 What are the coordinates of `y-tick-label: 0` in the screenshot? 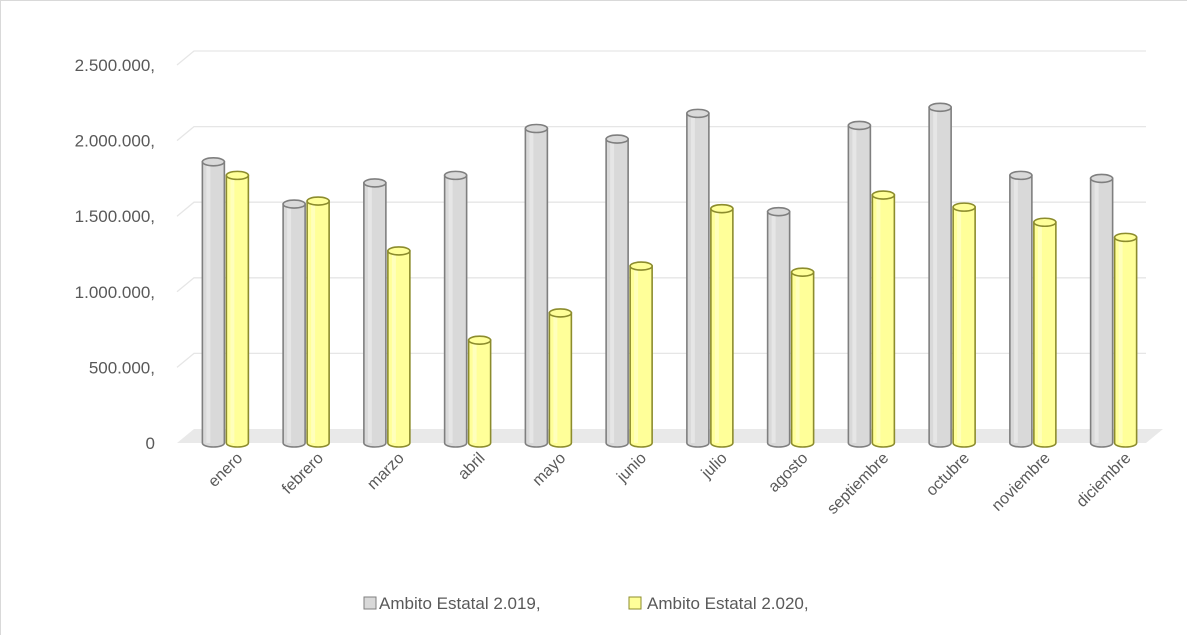 It's located at (150, 443).